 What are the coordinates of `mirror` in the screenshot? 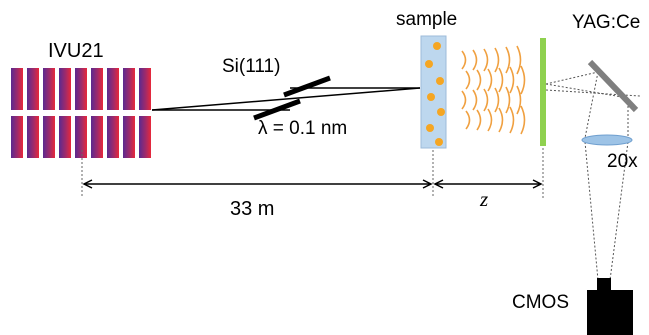 It's located at (613, 86).